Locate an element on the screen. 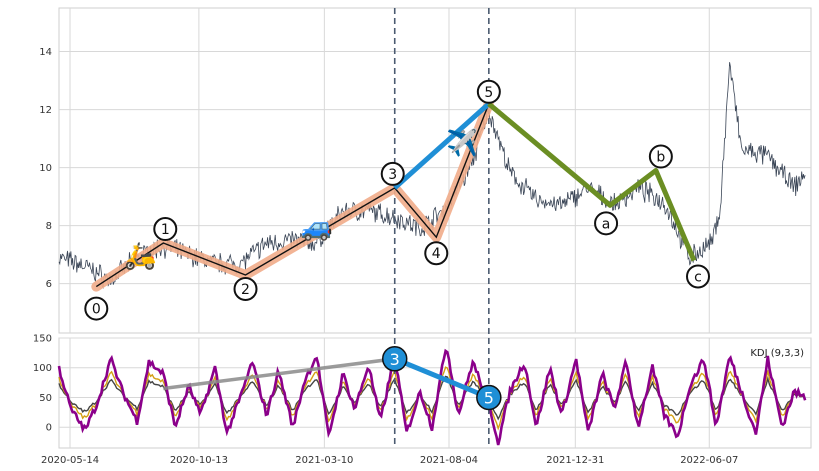 The height and width of the screenshot is (471, 819). wave-label: 2 is located at coordinates (245, 290).